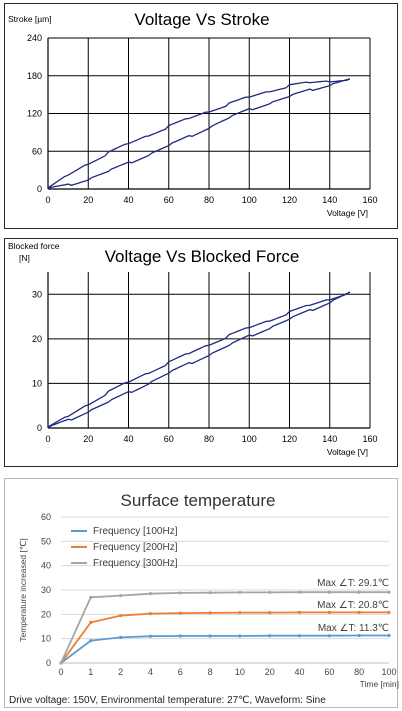 This screenshot has height=711, width=402. I want to click on y-tick-label: 40, so click(46, 566).